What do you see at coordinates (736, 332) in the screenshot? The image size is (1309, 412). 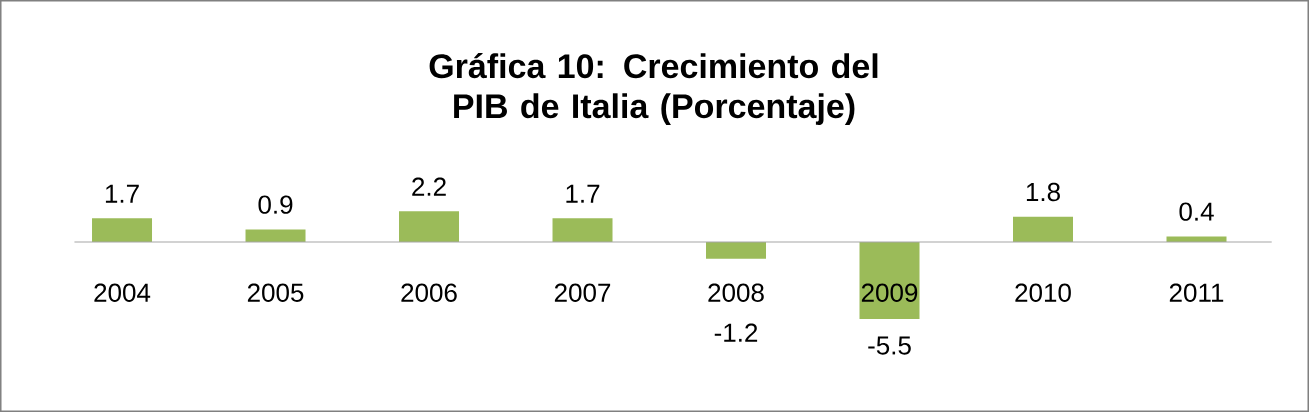 I see `data-label: -1.2` at bounding box center [736, 332].